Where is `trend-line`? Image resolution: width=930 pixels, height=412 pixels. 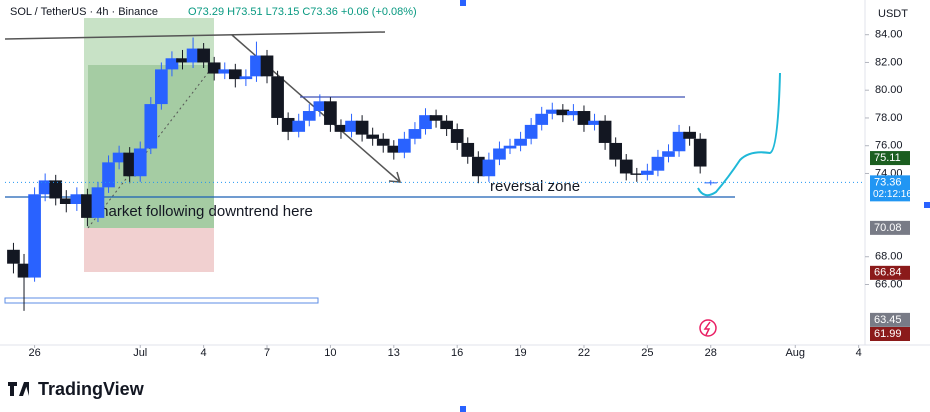 trend-line is located at coordinates (195, 35).